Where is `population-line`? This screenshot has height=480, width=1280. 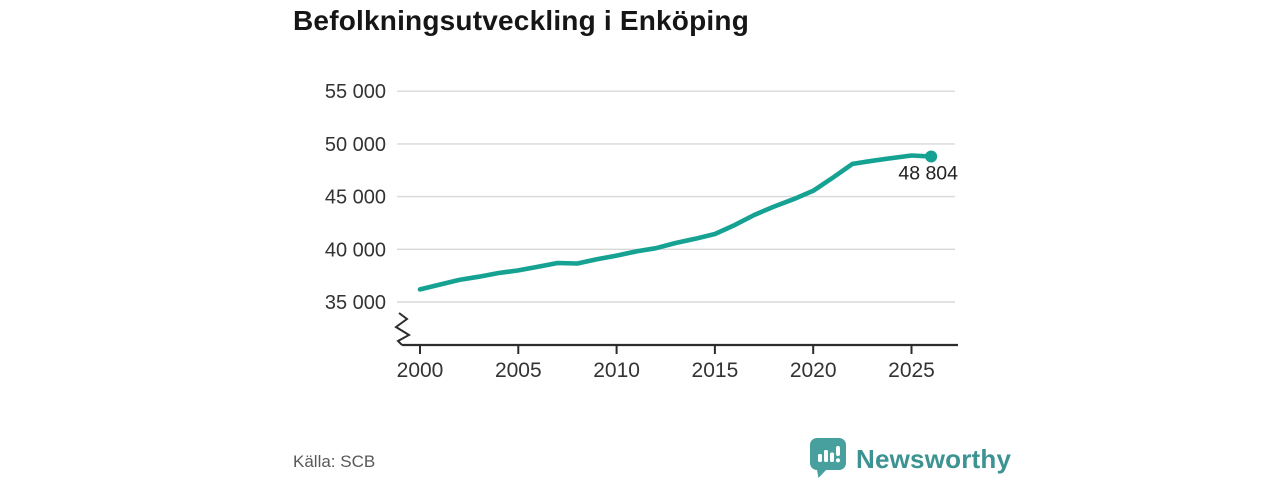 population-line is located at coordinates (675, 222).